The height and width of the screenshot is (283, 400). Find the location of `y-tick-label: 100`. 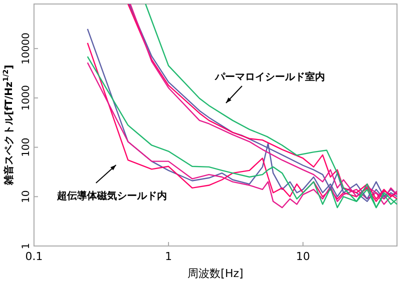

y-tick-label: 100 is located at coordinates (26, 147).